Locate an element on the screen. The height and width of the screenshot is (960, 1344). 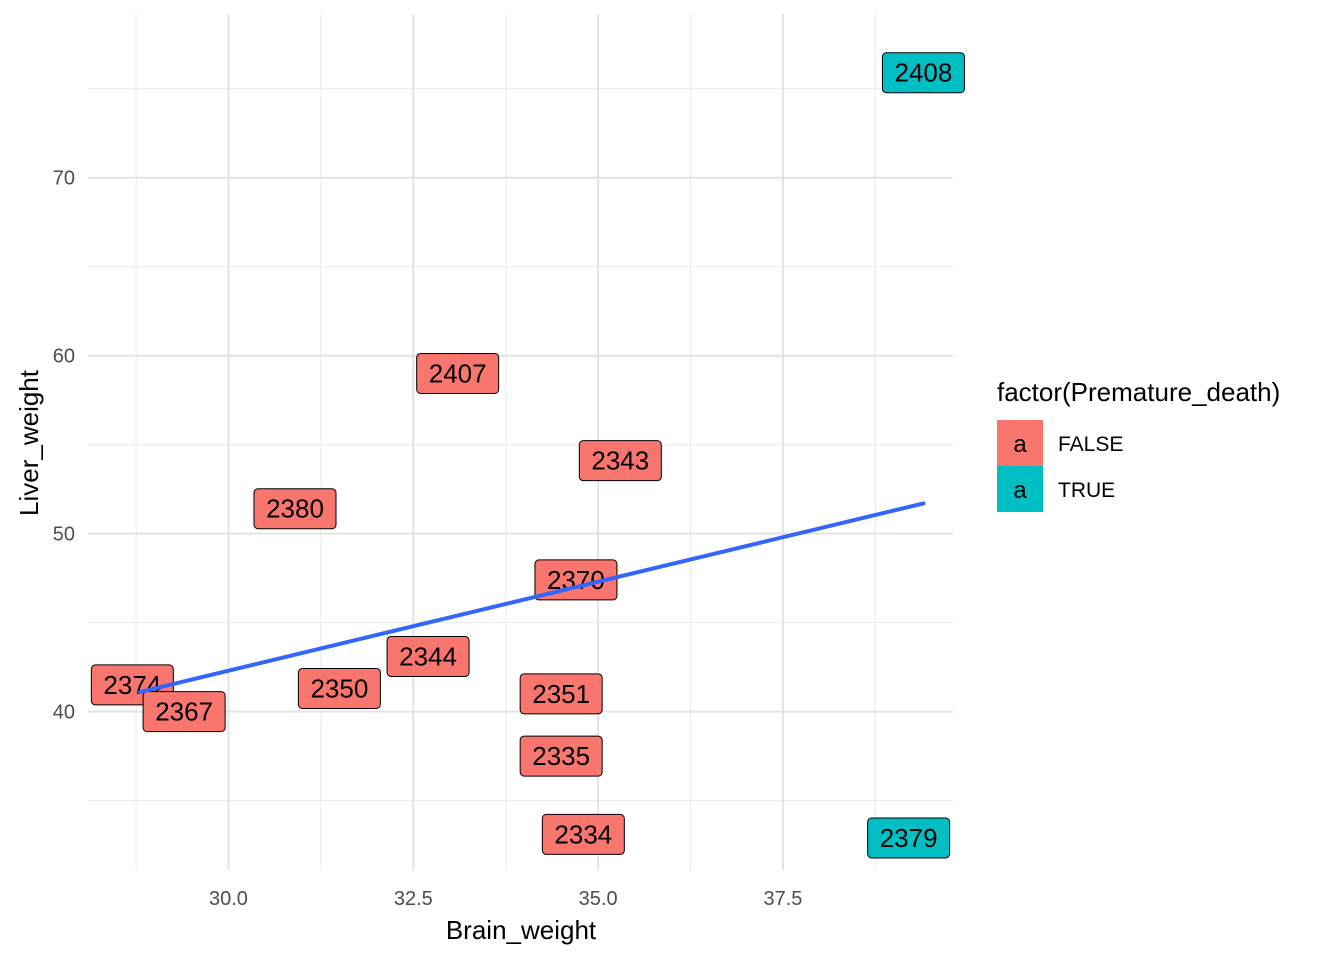
legend-title: factor(Premature_death) is located at coordinates (1138, 392).